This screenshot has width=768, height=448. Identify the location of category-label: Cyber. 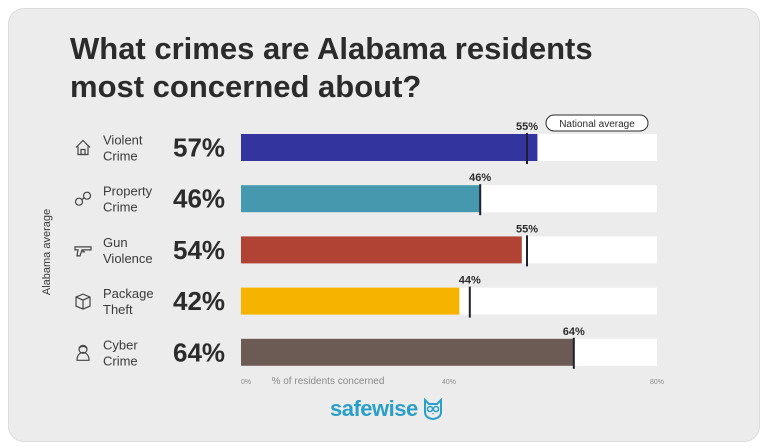
(120, 344).